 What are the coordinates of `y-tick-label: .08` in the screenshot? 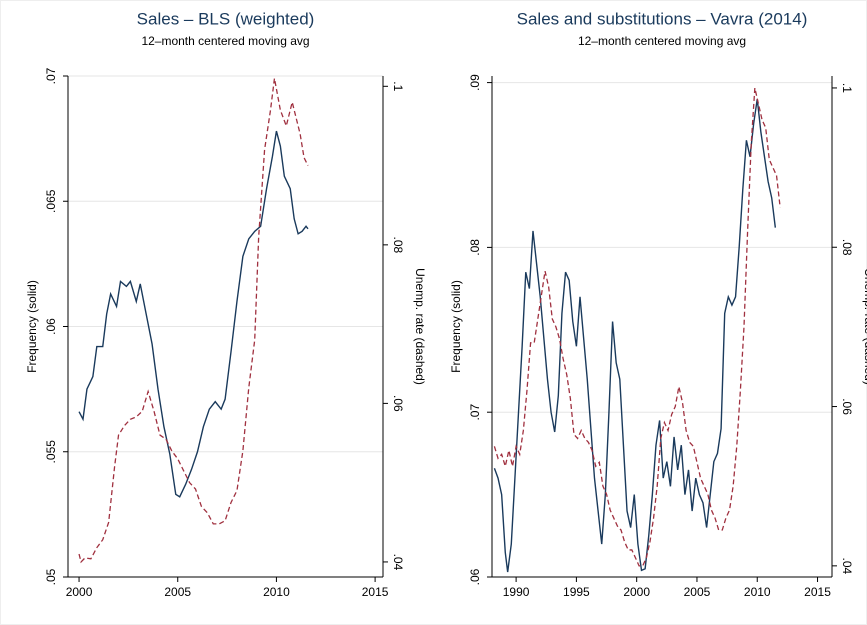 It's located at (475, 247).